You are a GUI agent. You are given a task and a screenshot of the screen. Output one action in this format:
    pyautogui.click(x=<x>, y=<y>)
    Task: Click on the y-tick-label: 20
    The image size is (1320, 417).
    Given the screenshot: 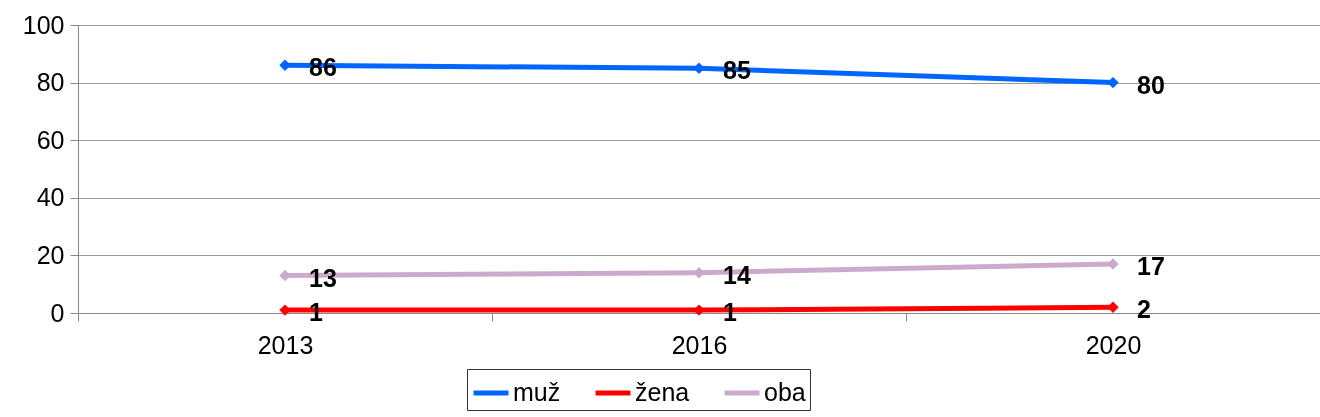 What is the action you would take?
    pyautogui.click(x=50, y=254)
    